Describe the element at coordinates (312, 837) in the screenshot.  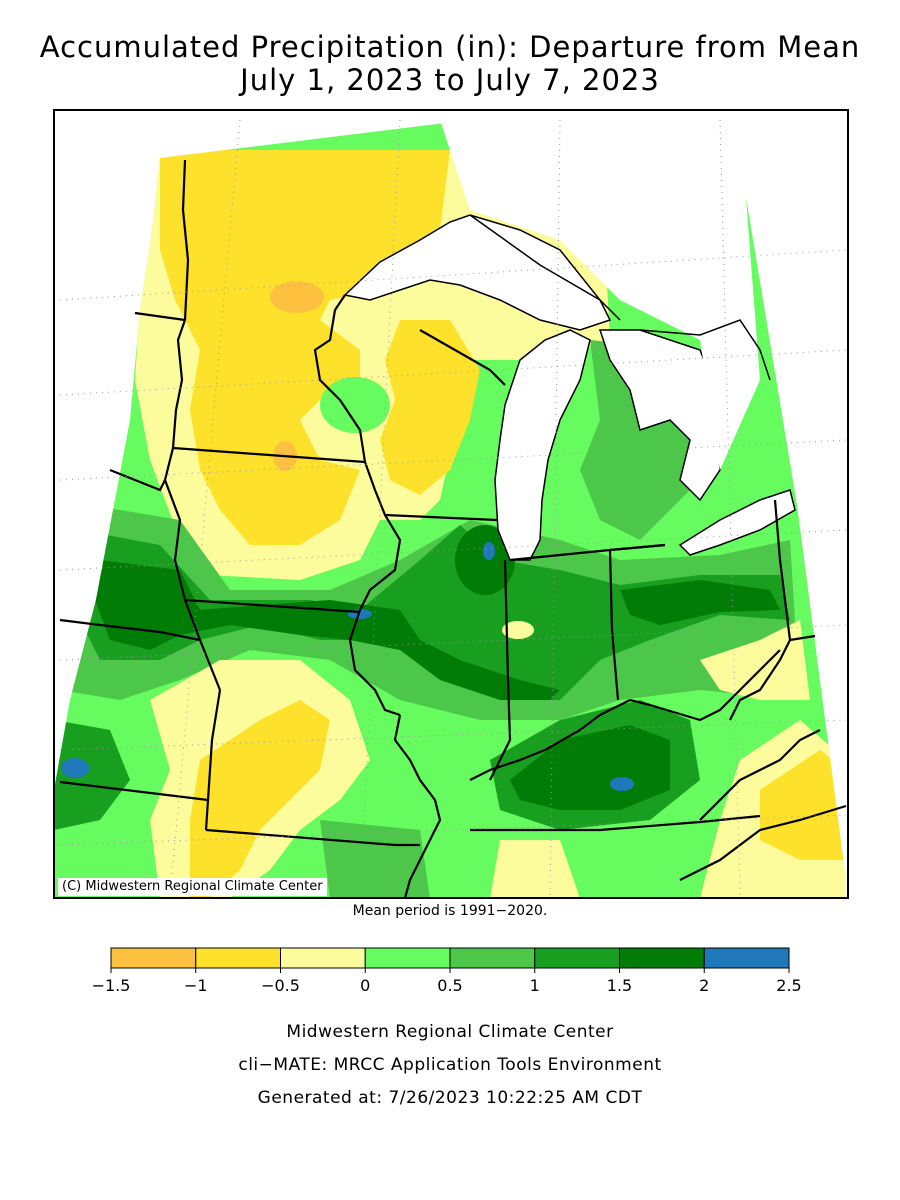
I see `border-mo-ar` at that location.